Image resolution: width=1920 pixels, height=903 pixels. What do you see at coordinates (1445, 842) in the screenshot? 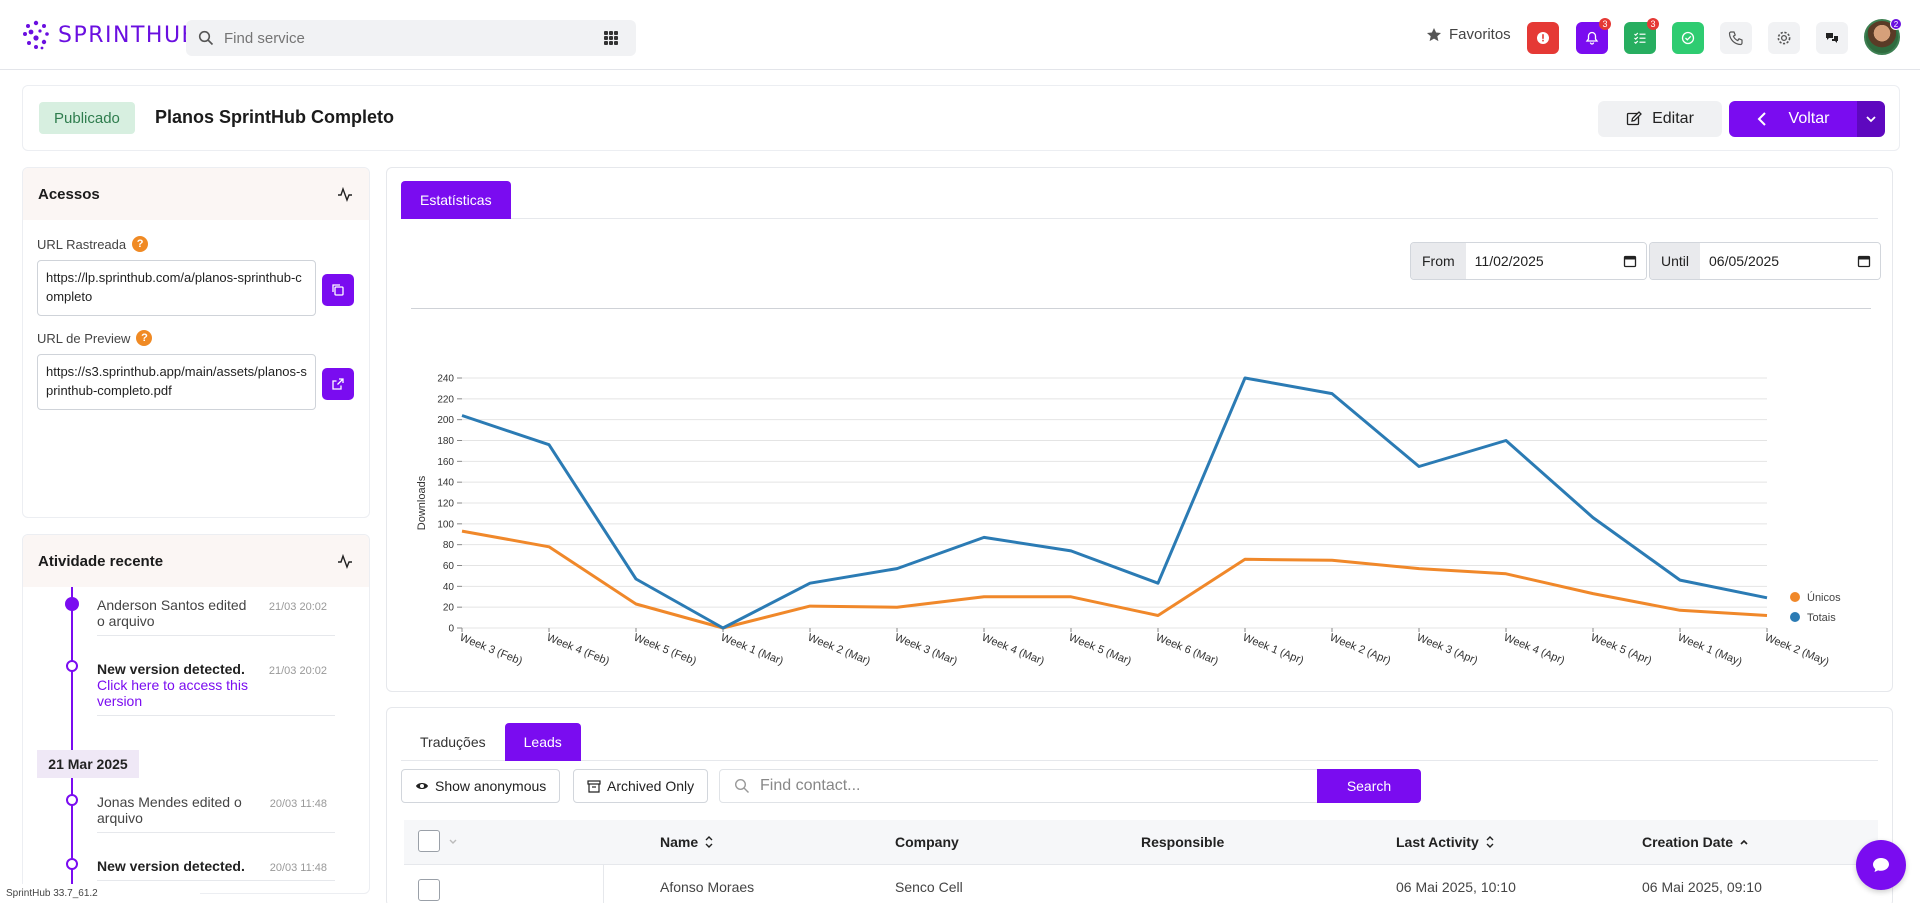
I see `column-last-activity: Last Activity` at bounding box center [1445, 842].